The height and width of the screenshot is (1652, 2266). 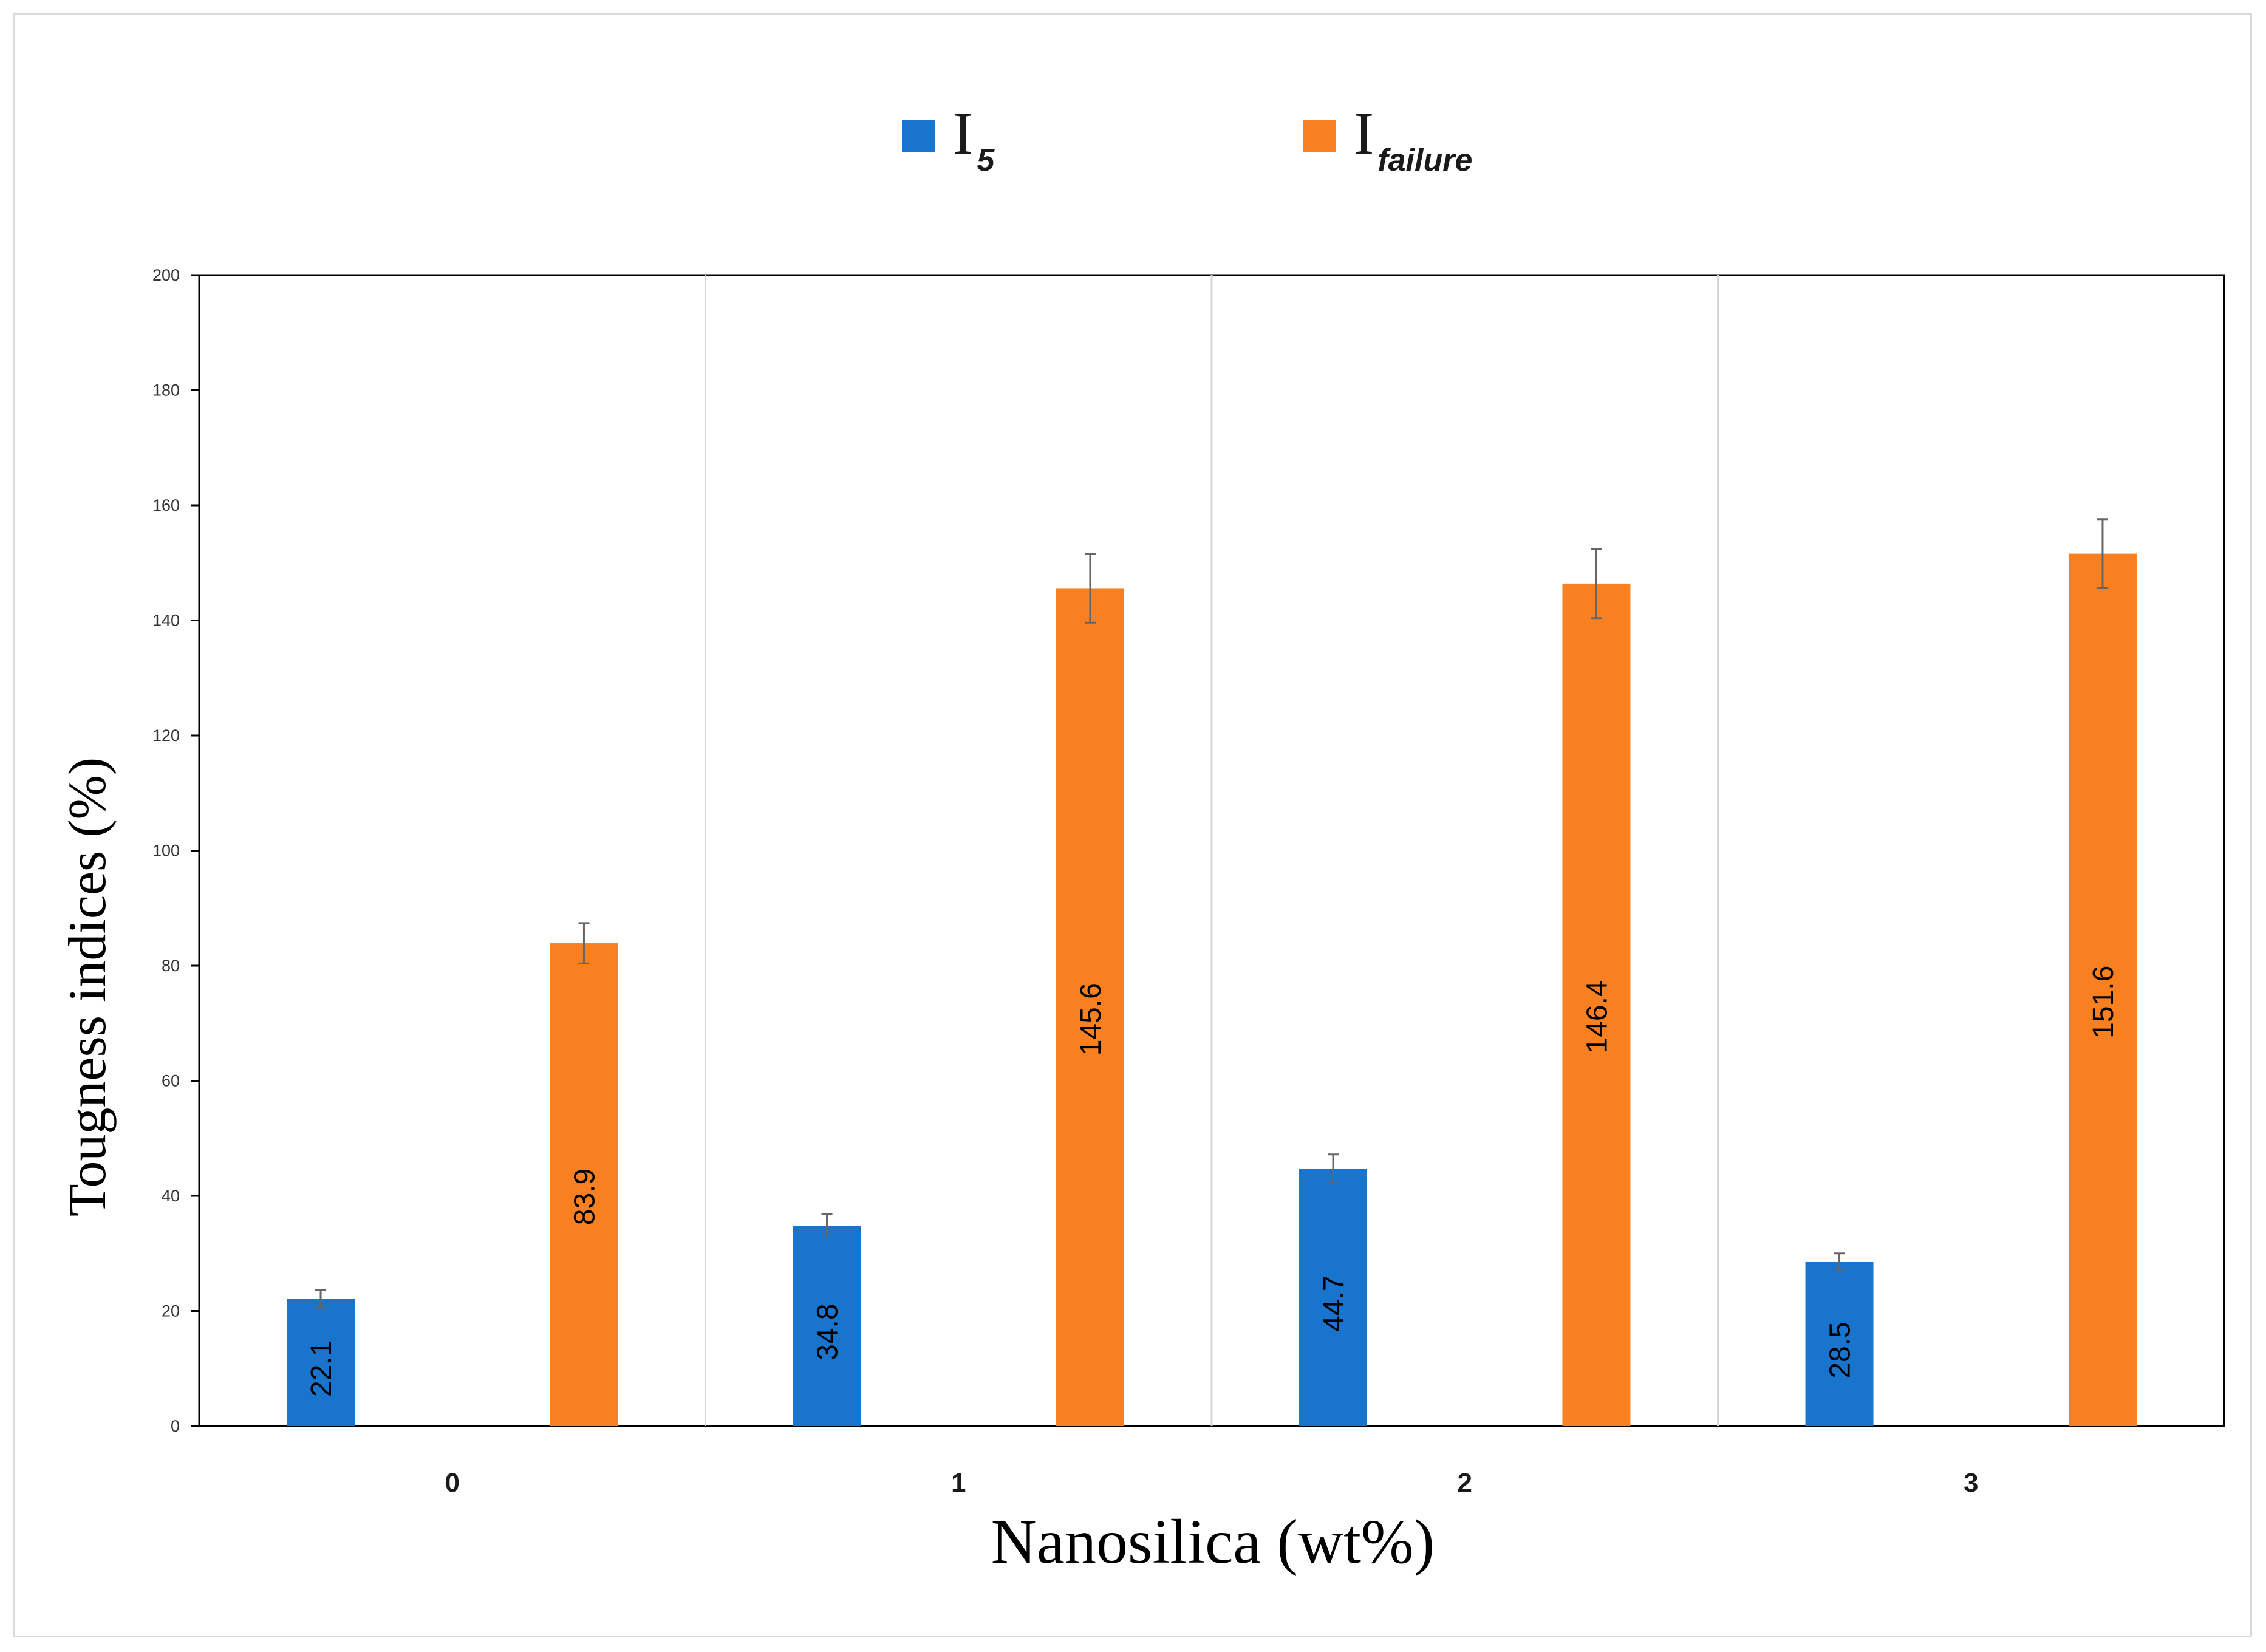 I want to click on legend-subscript: failure, so click(x=1424, y=160).